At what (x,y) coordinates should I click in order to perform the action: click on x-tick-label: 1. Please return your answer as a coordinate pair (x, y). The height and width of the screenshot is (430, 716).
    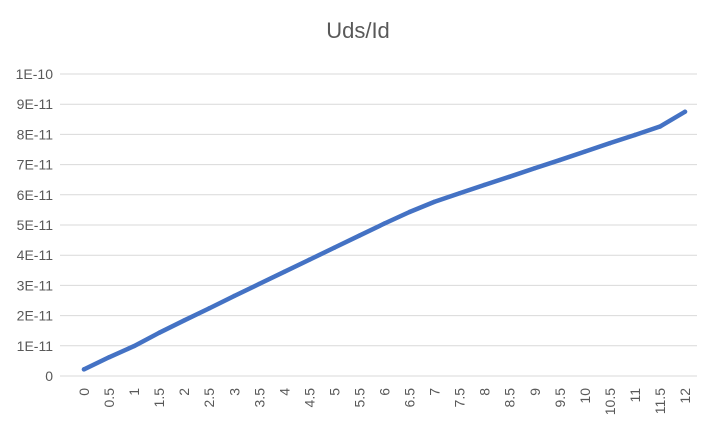
    Looking at the image, I should click on (134, 392).